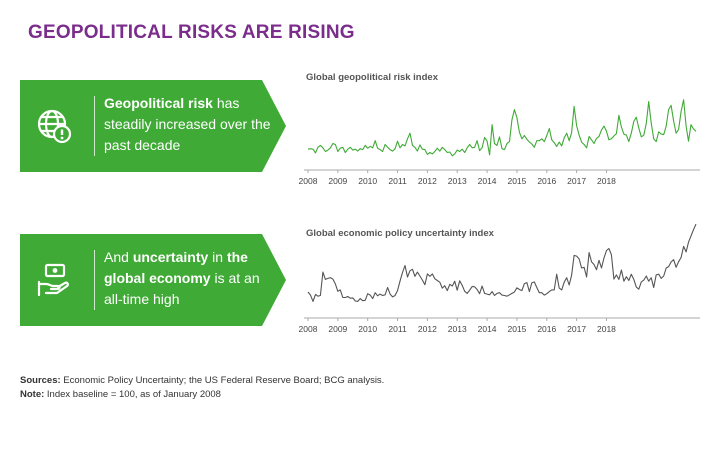 This screenshot has width=720, height=470. I want to click on globe-alert-icon, so click(54, 126).